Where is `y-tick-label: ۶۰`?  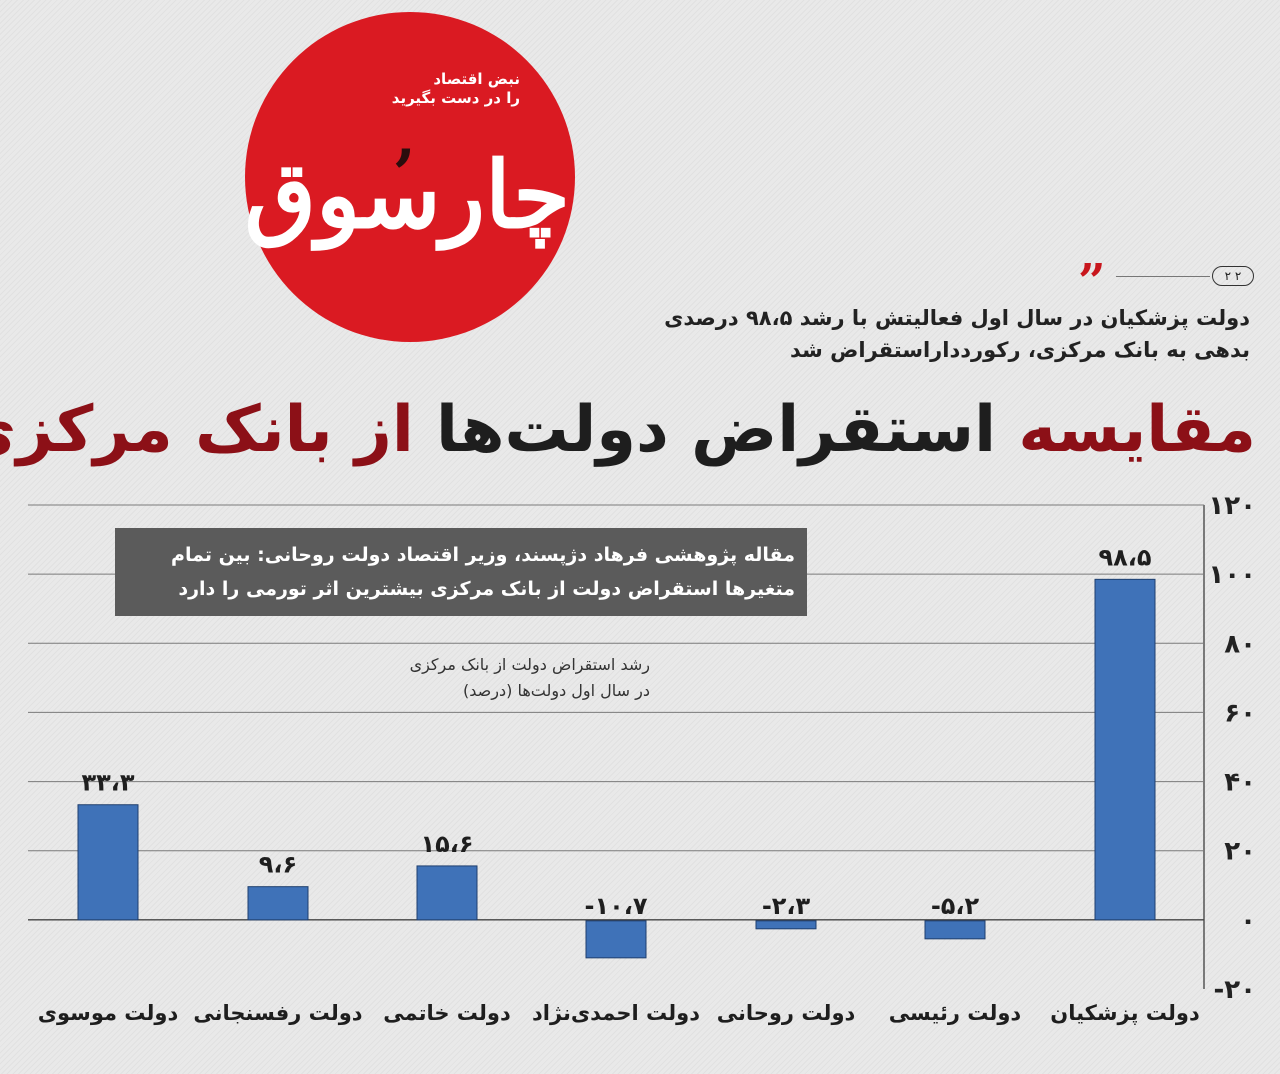 y-tick-label: ۶۰ is located at coordinates (1240, 713).